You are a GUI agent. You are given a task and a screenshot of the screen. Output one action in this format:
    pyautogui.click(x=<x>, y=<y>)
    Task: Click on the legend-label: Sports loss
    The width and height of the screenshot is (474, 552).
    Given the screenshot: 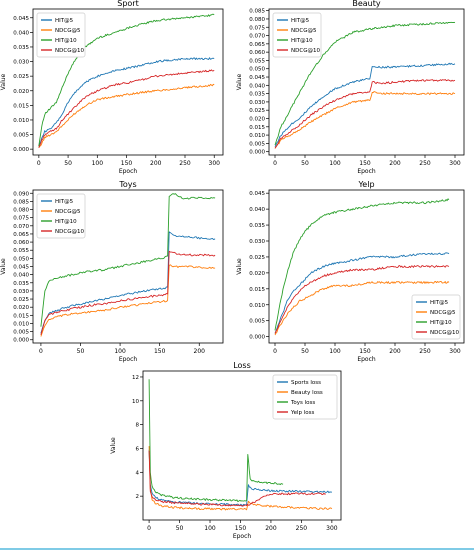 What is the action you would take?
    pyautogui.click(x=306, y=383)
    